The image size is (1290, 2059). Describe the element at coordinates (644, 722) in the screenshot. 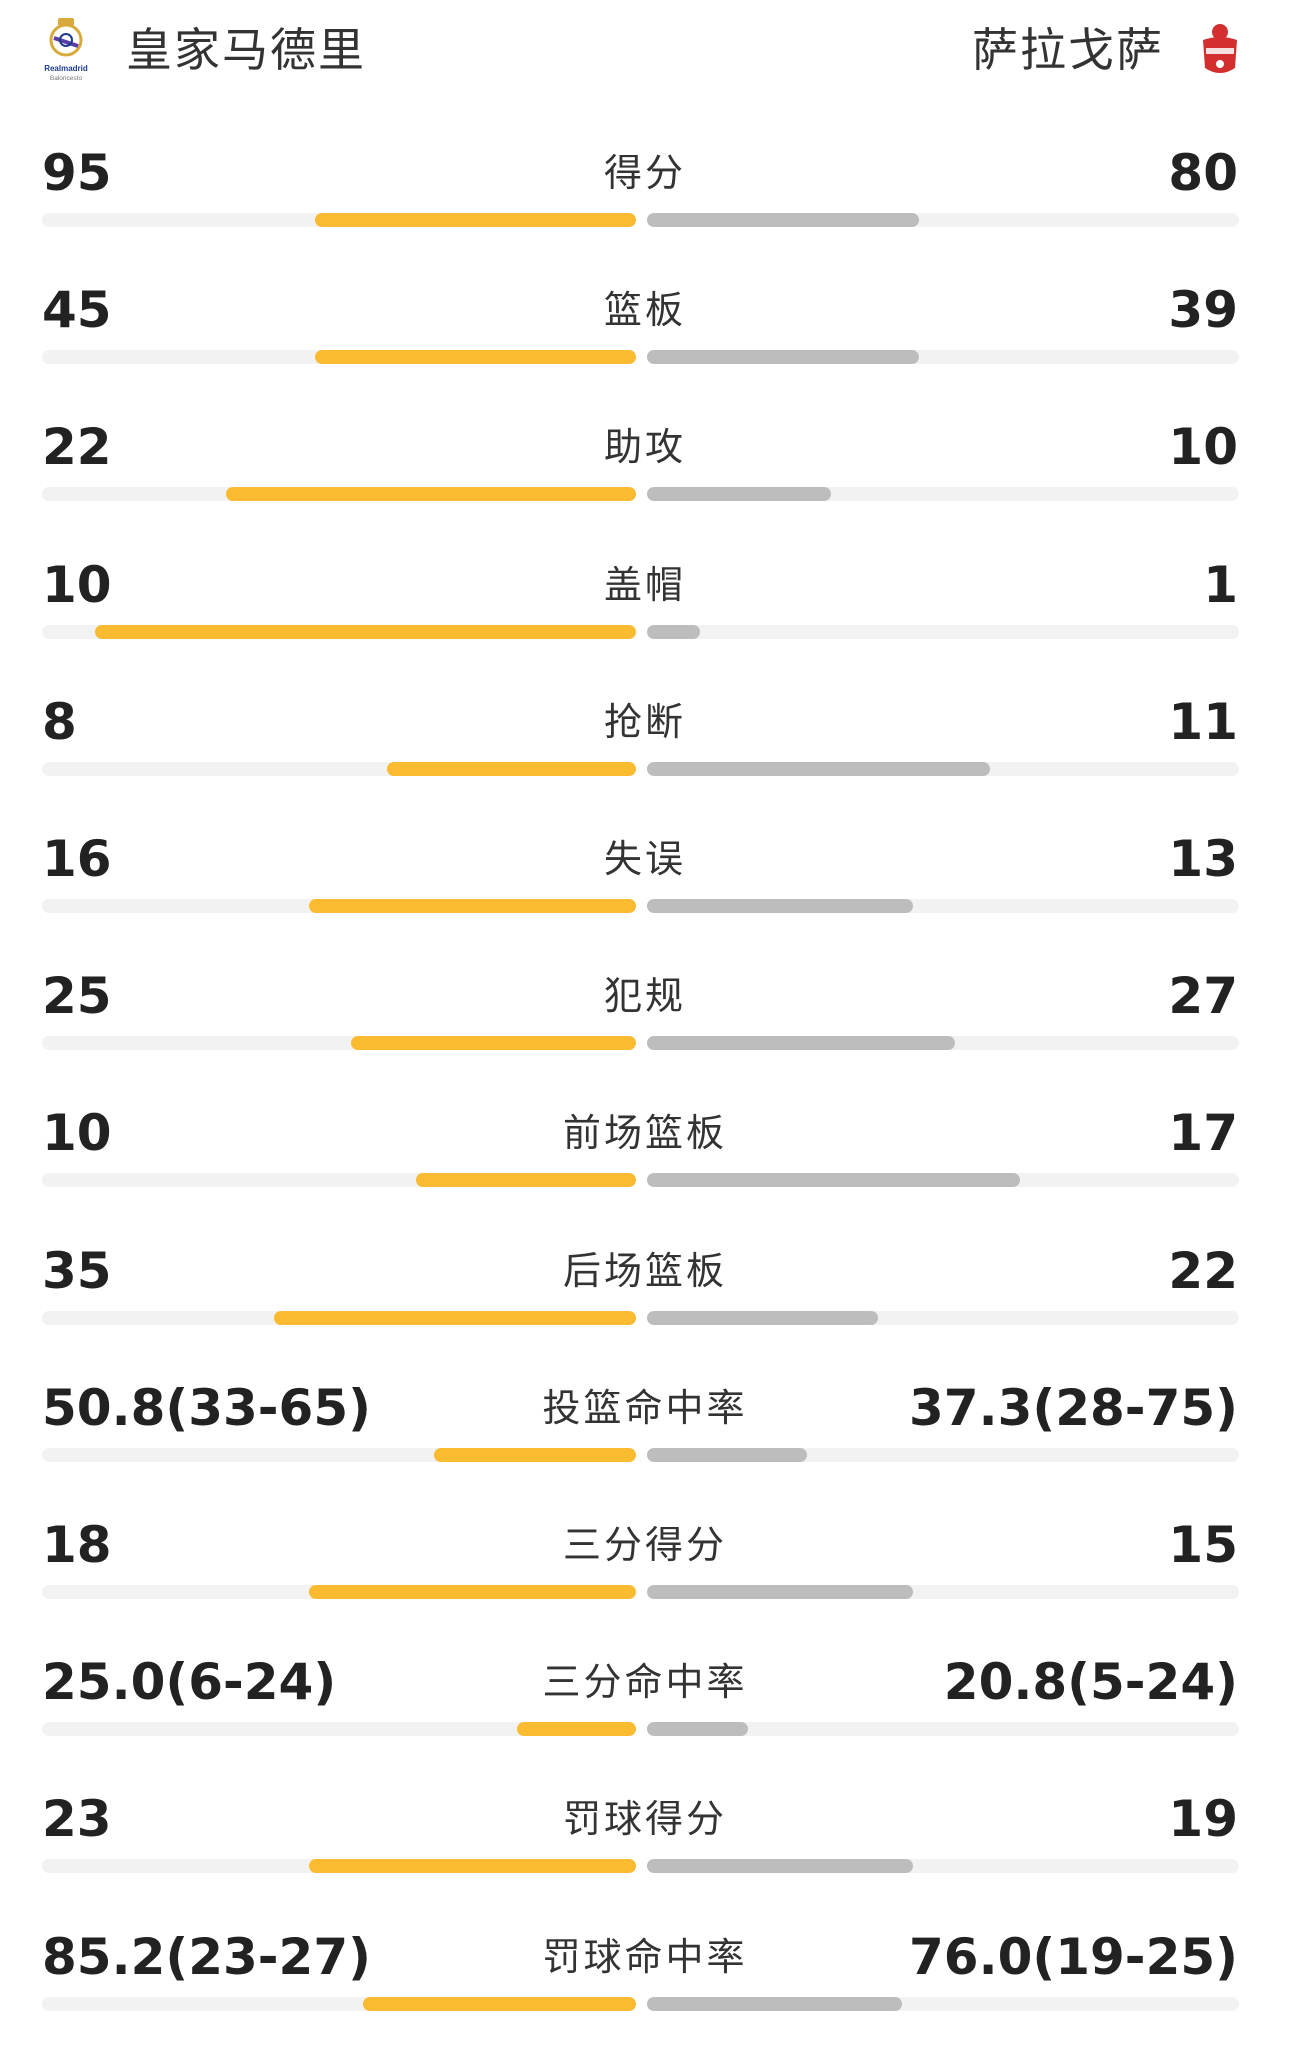

I see `stat-label: 抢断` at that location.